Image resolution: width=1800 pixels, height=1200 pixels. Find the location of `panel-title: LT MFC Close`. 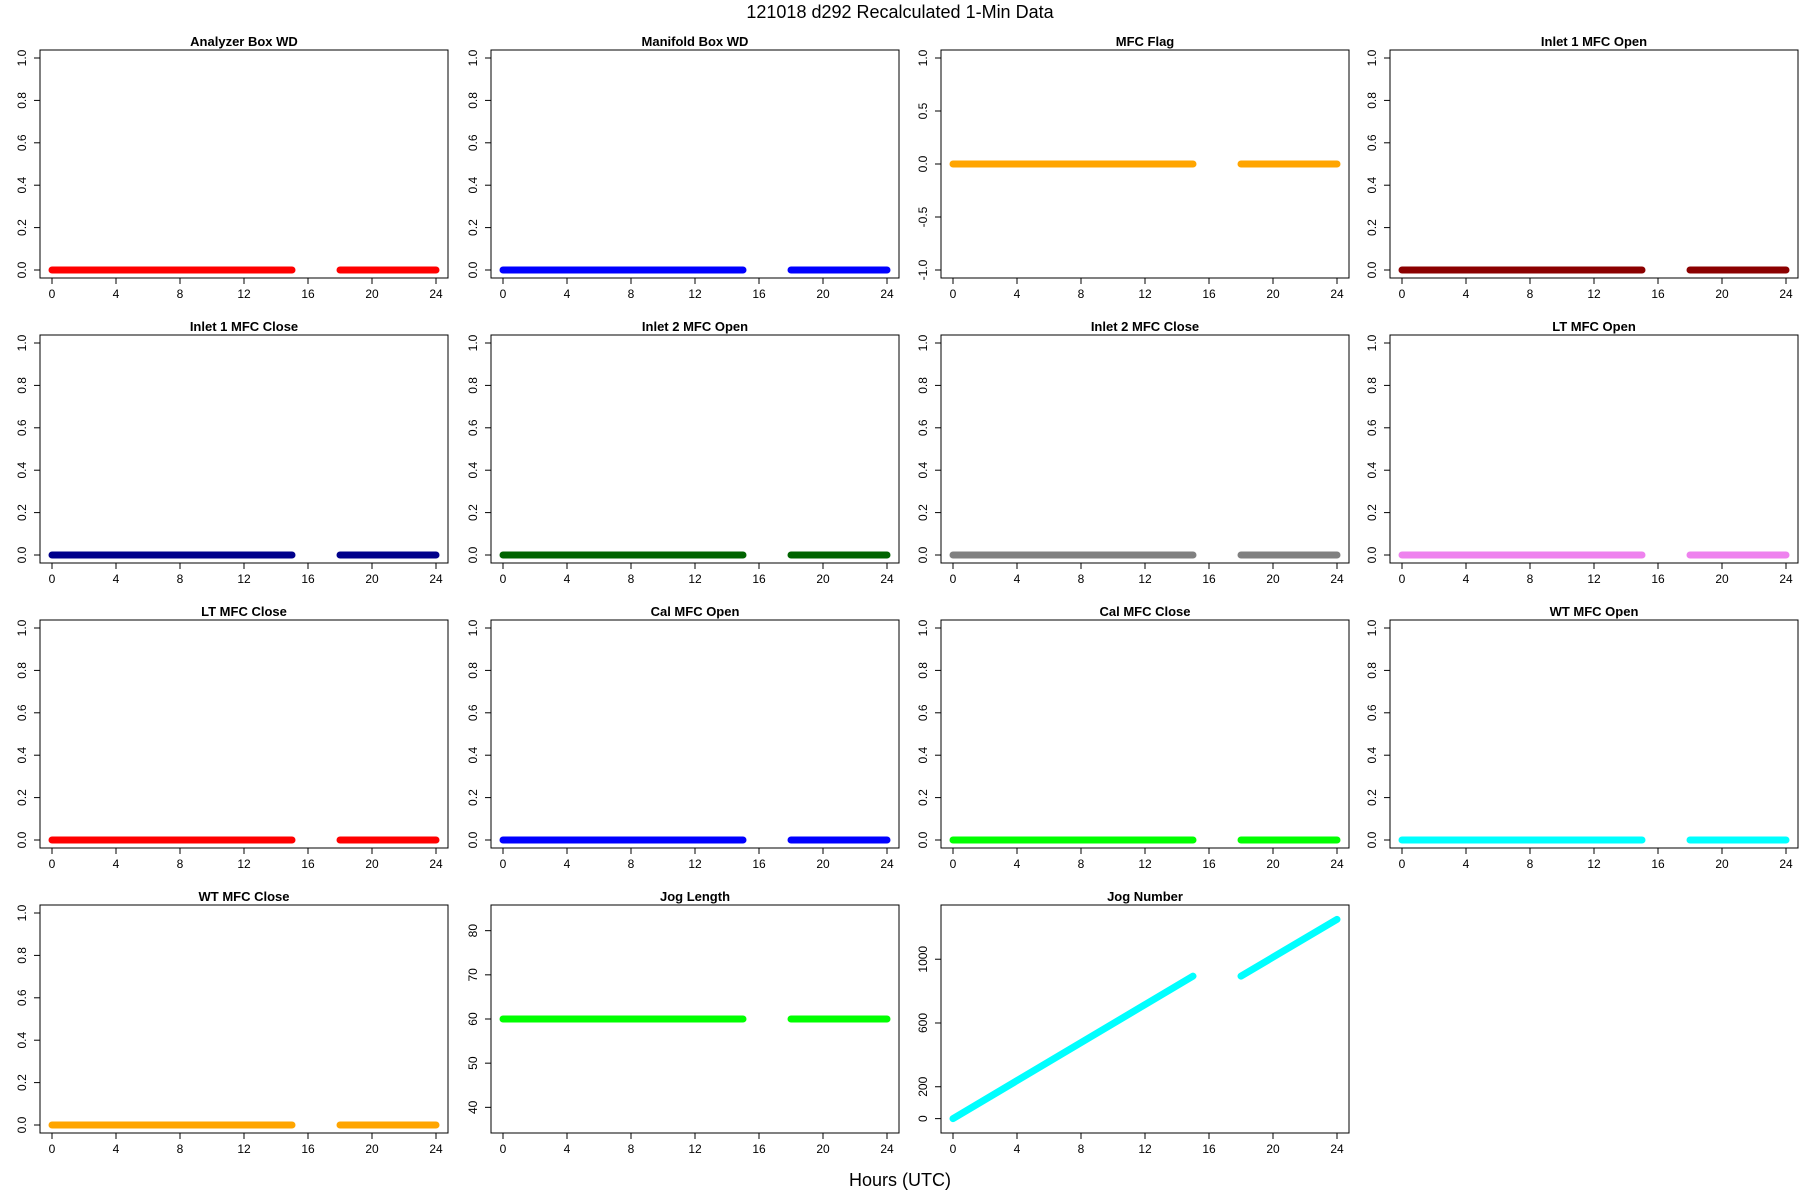

panel-title: LT MFC Close is located at coordinates (244, 611).